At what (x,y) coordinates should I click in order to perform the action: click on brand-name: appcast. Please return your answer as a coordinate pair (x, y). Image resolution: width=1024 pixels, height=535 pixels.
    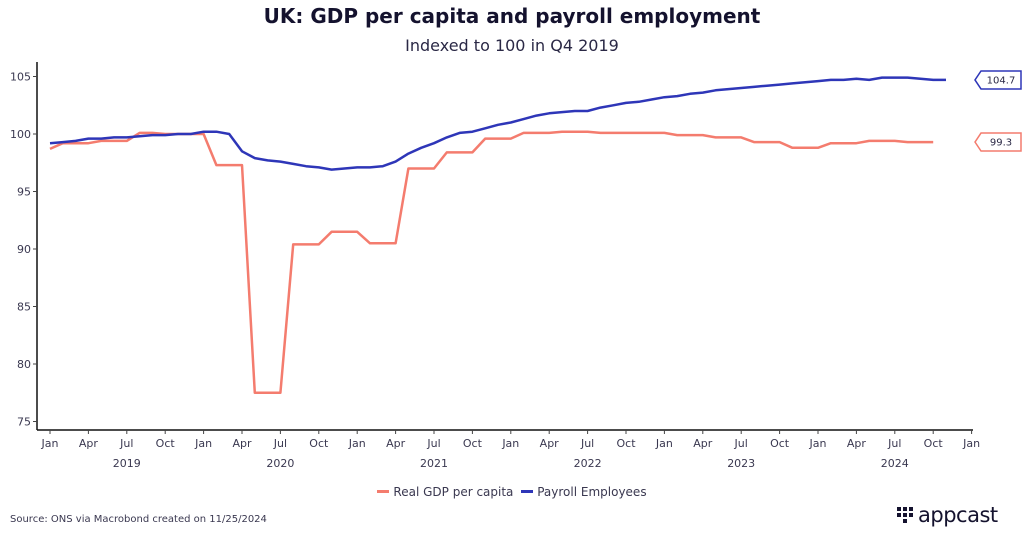
    Looking at the image, I should click on (958, 515).